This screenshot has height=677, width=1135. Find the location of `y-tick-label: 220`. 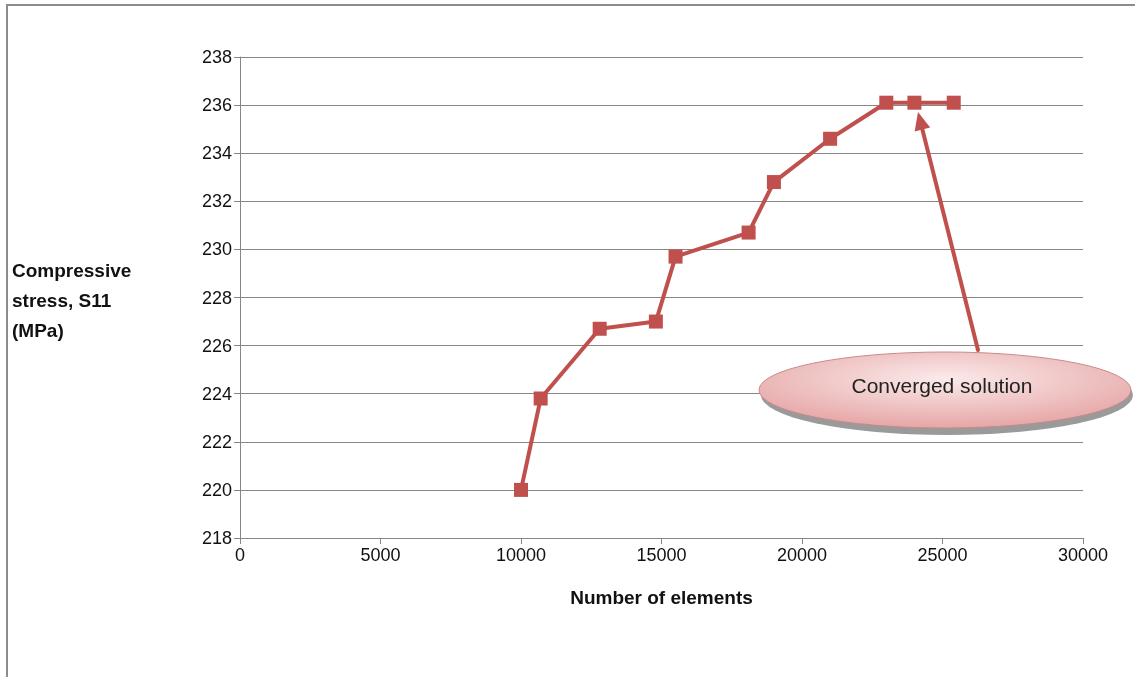

y-tick-label: 220 is located at coordinates (216, 489).